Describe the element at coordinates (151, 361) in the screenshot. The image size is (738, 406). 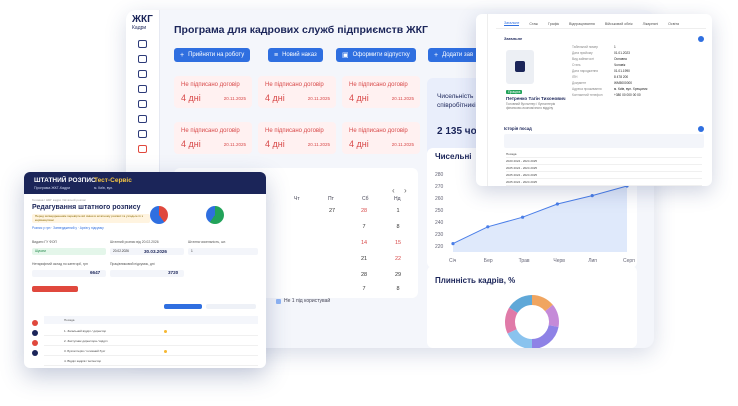
I see `table-row: 4. Відділ кадрів / інспектор` at that location.